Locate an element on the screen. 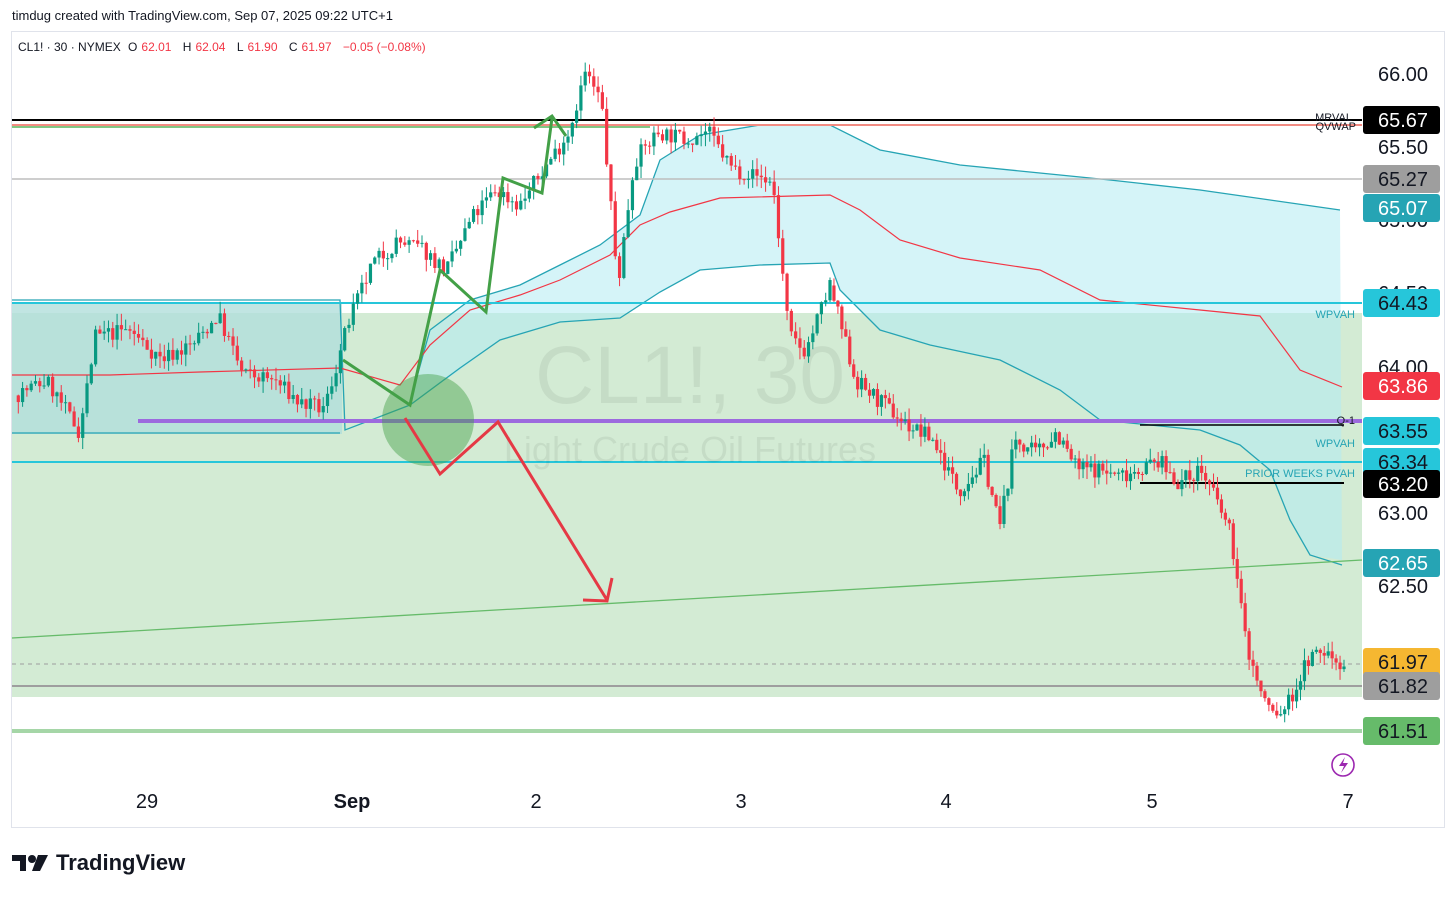 The height and width of the screenshot is (897, 1456). price-badge-label: 63.20 is located at coordinates (1403, 485).